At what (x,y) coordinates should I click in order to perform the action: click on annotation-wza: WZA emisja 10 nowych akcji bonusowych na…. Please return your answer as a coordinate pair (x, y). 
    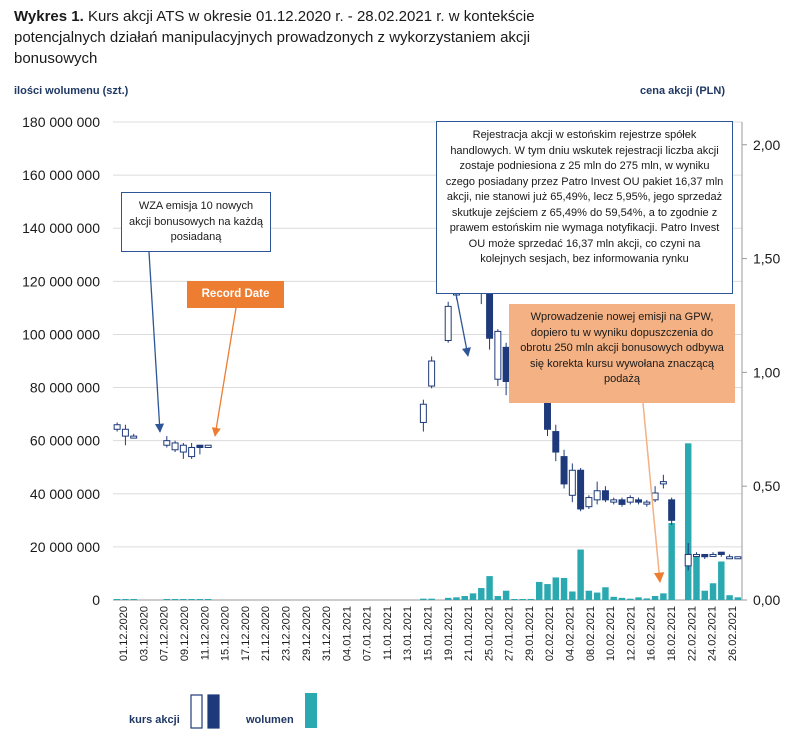
    Looking at the image, I should click on (196, 222).